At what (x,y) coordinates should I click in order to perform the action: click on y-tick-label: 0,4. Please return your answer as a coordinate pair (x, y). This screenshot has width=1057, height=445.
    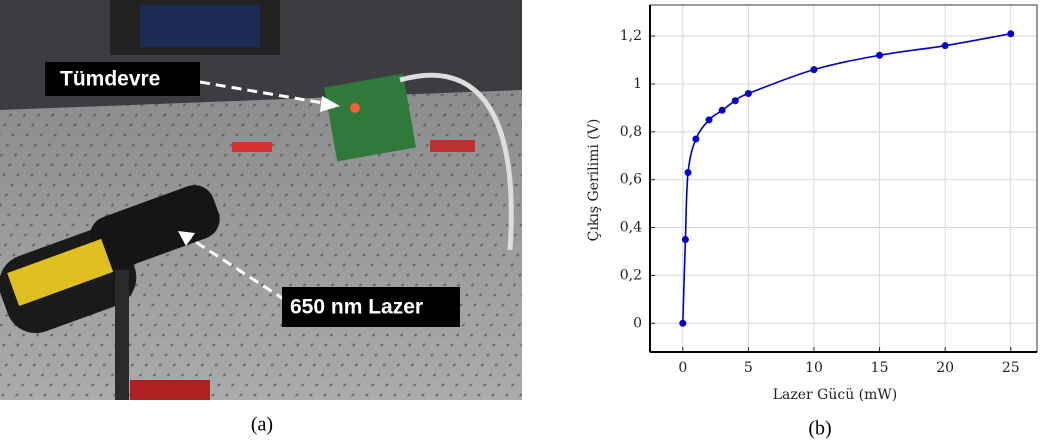
    Looking at the image, I should click on (631, 228).